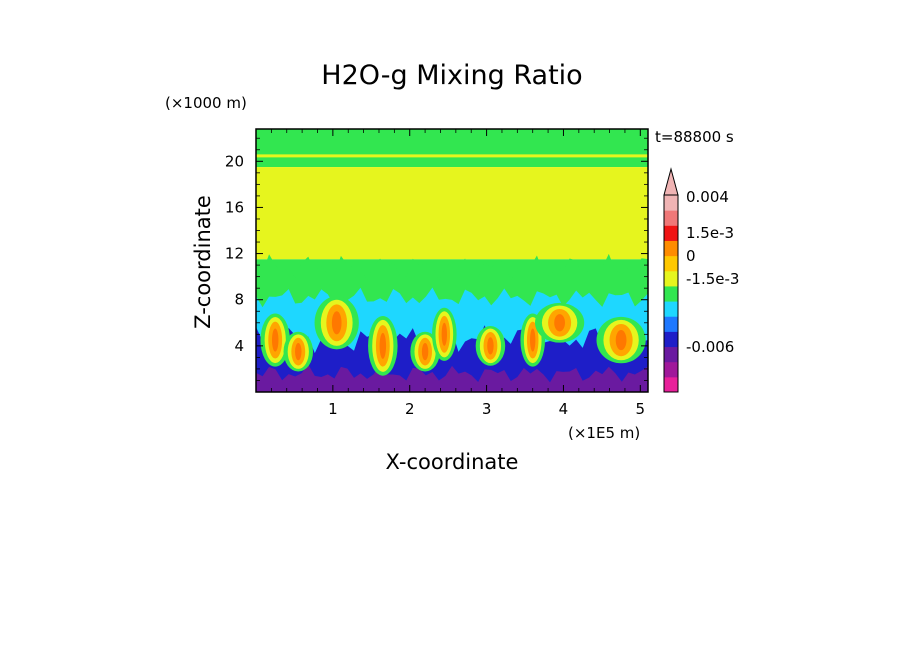 The image size is (904, 654). What do you see at coordinates (710, 233) in the screenshot?
I see `colorbar-label: 1.5e-3` at bounding box center [710, 233].